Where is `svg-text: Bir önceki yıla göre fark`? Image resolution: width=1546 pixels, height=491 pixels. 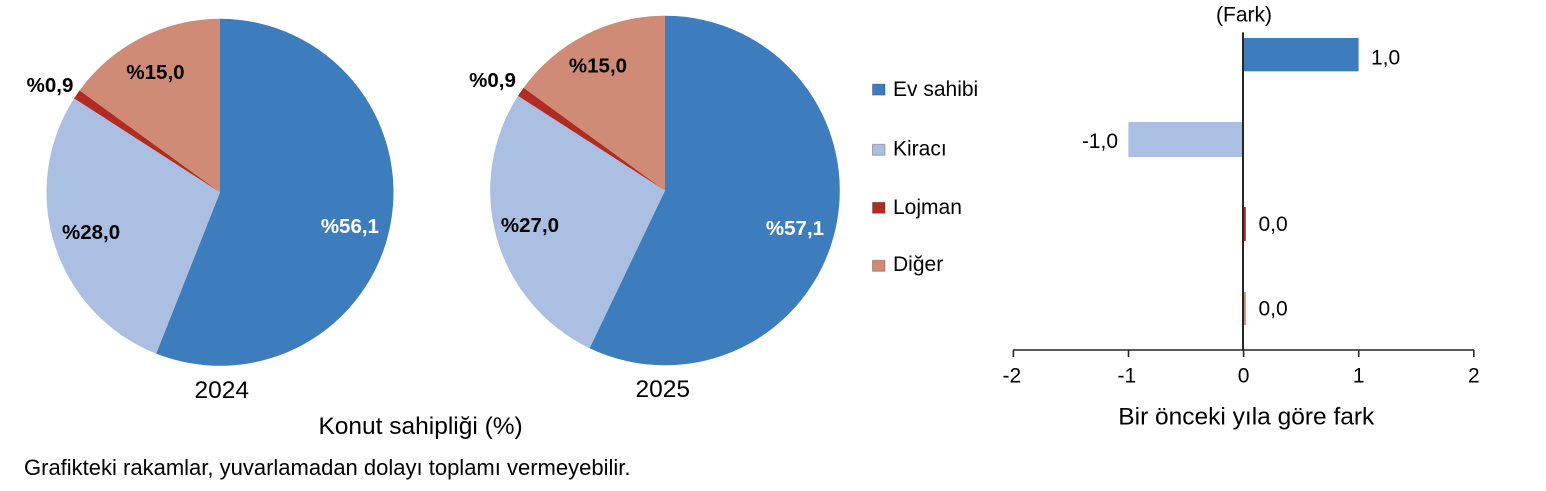
svg-text: Bir önceki yıla göre fark is located at coordinates (1246, 416).